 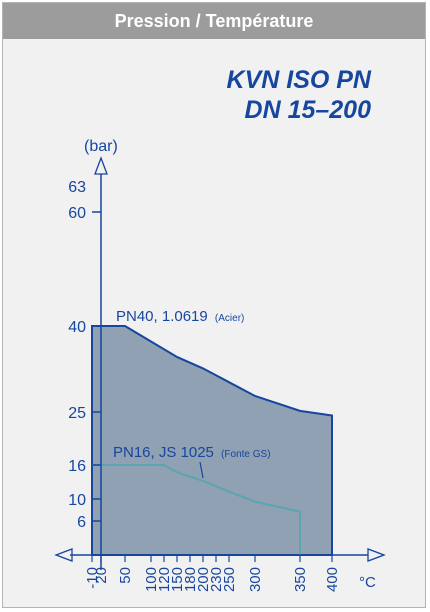 I want to click on y-tick-label: 6, so click(x=81, y=522).